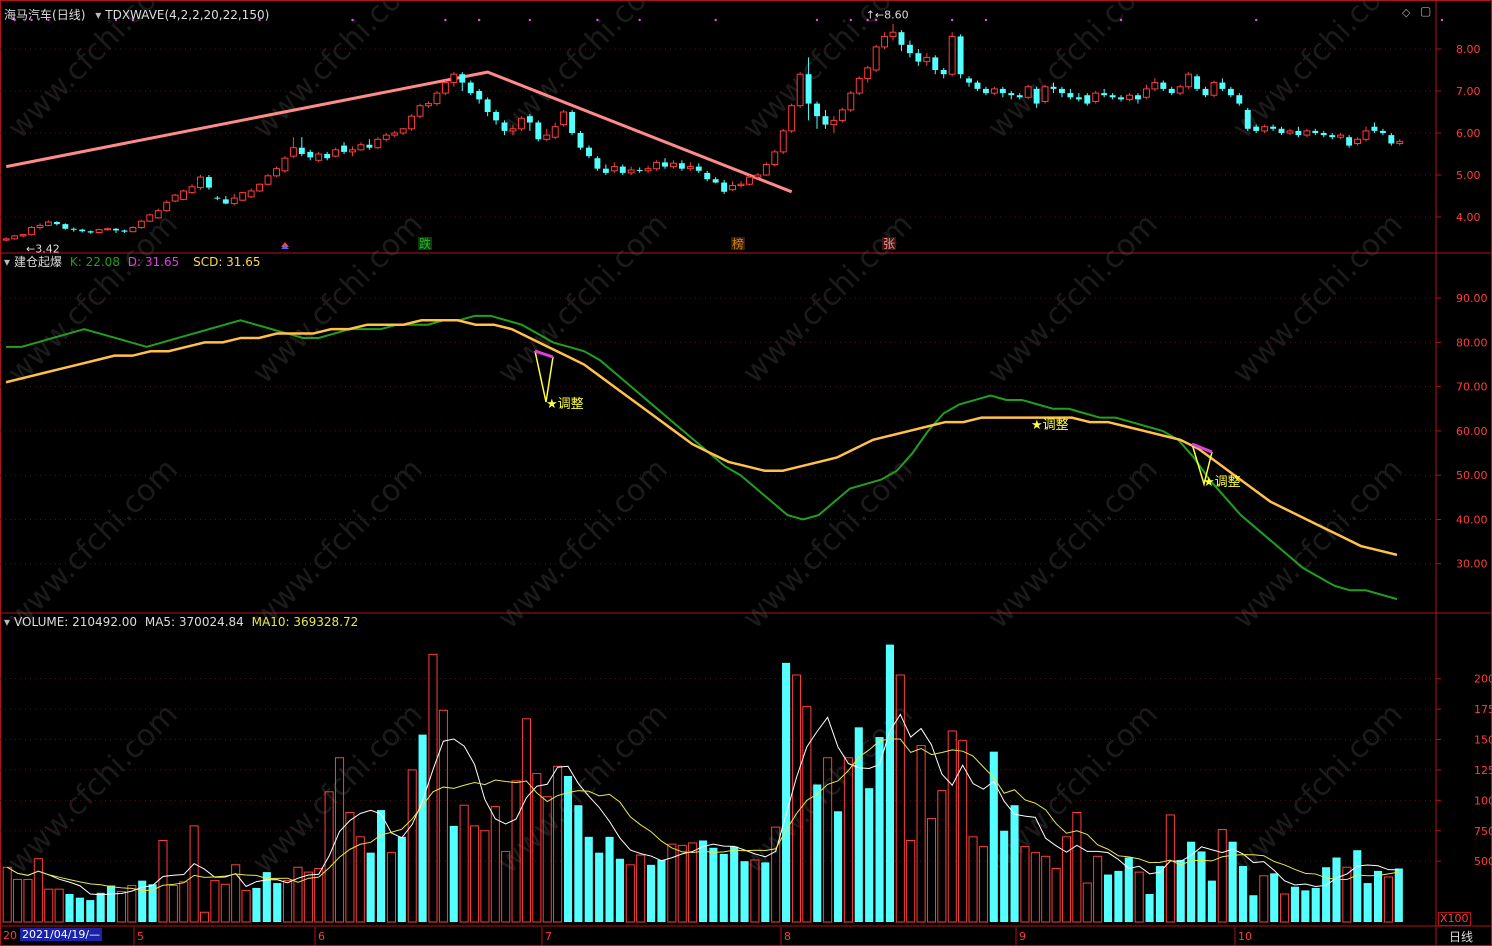 This screenshot has height=946, width=1492. What do you see at coordinates (227, 262) in the screenshot?
I see `scd-value-label: SCD: 31.65` at bounding box center [227, 262].